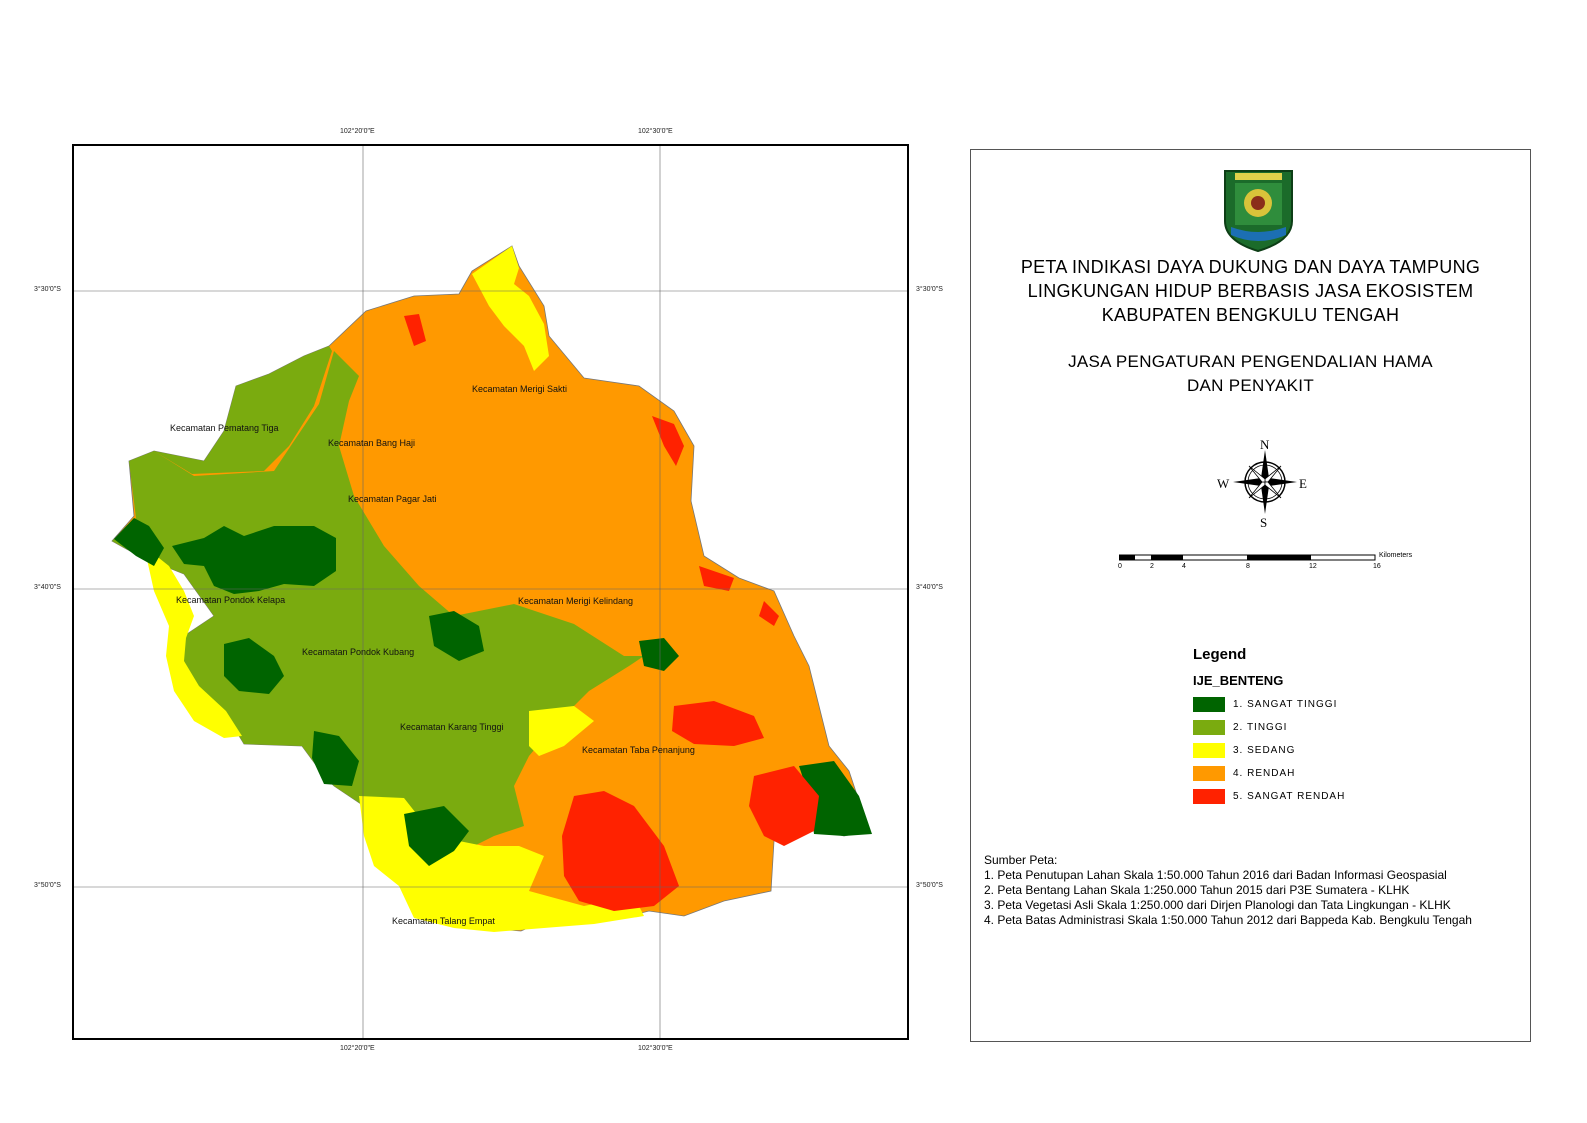  Describe the element at coordinates (1289, 796) in the screenshot. I see `legend-label: 5. SANGAT RENDAH` at that location.